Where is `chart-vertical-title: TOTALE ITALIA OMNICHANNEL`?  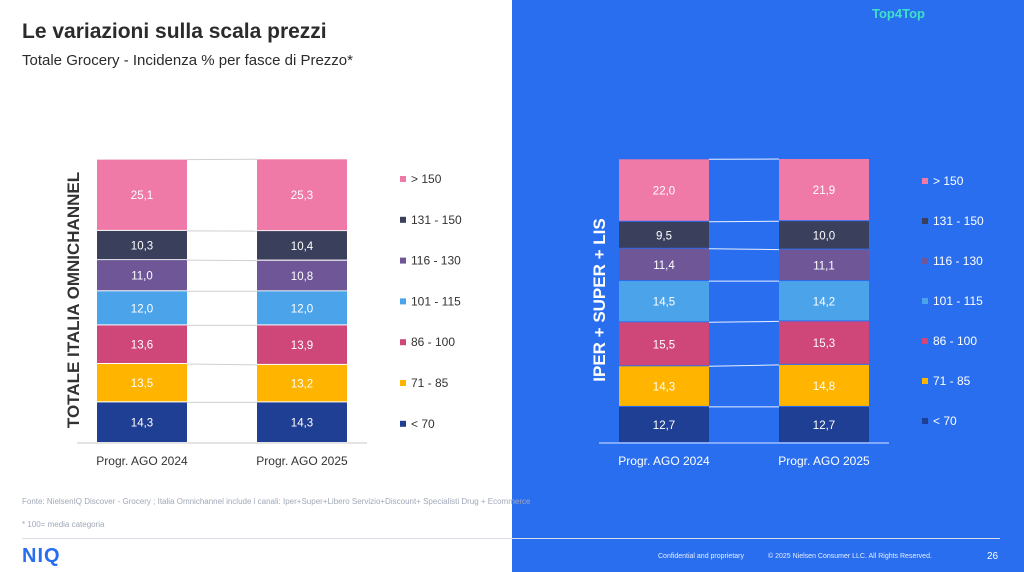
chart-vertical-title: TOTALE ITALIA OMNICHANNEL is located at coordinates (73, 300).